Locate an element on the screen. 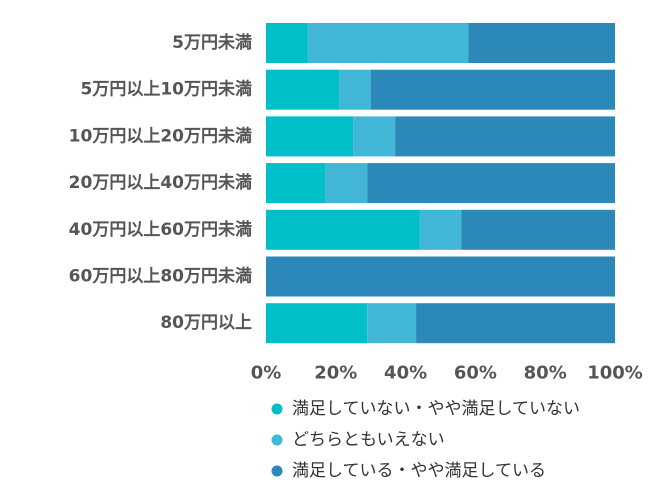 Image resolution: width=662 pixels, height=504 pixels. category-label-3: 10万円以上20万円未満 is located at coordinates (160, 135).